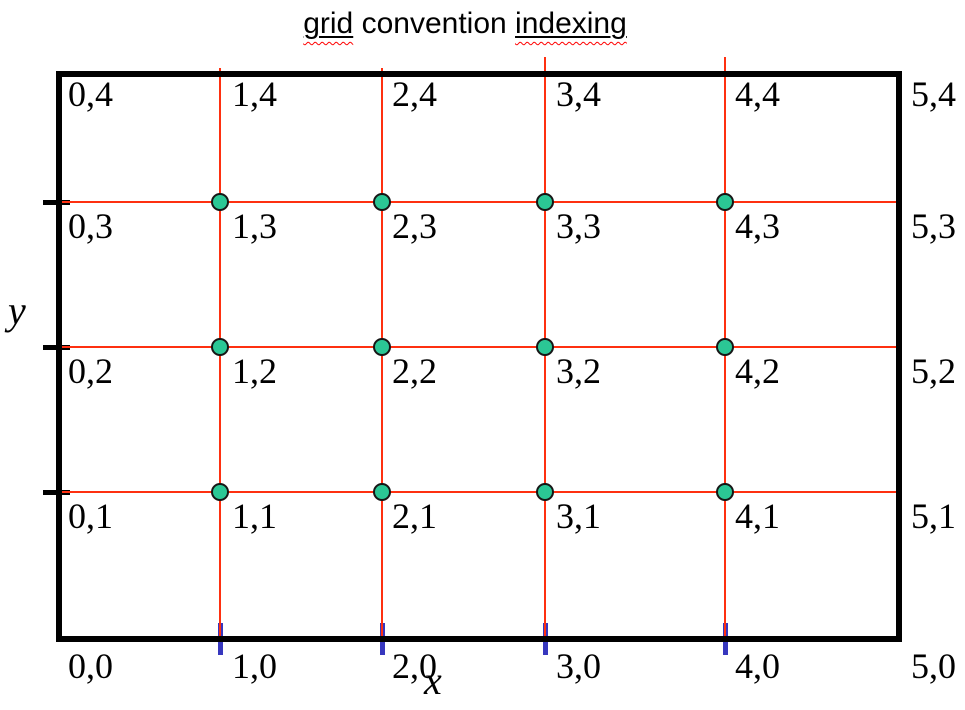  I want to click on grid-index-label: 1,1, so click(254, 516).